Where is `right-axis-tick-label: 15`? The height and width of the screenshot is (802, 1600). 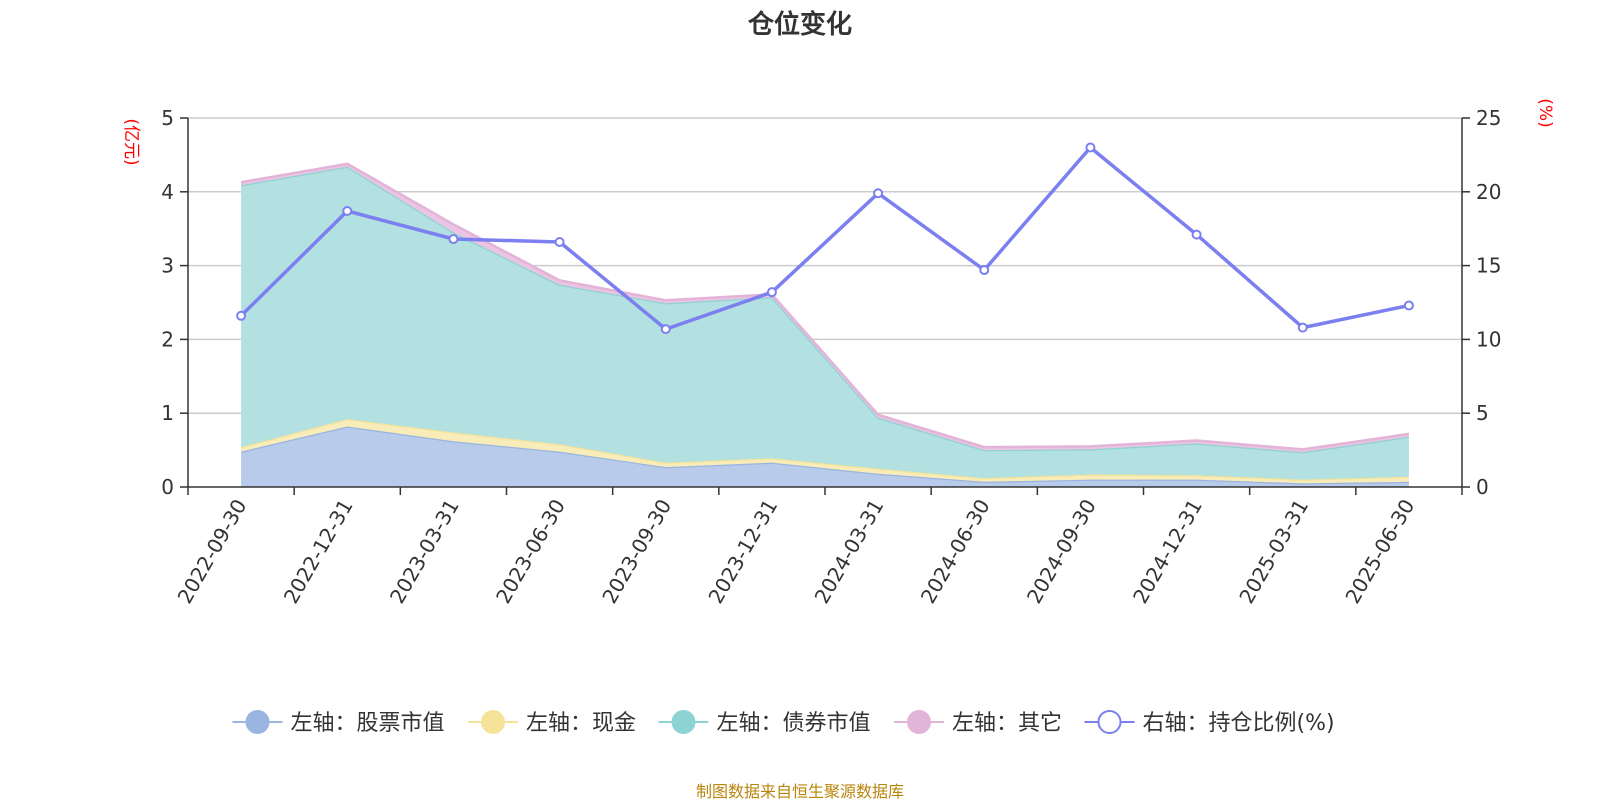 right-axis-tick-label: 15 is located at coordinates (1488, 266).